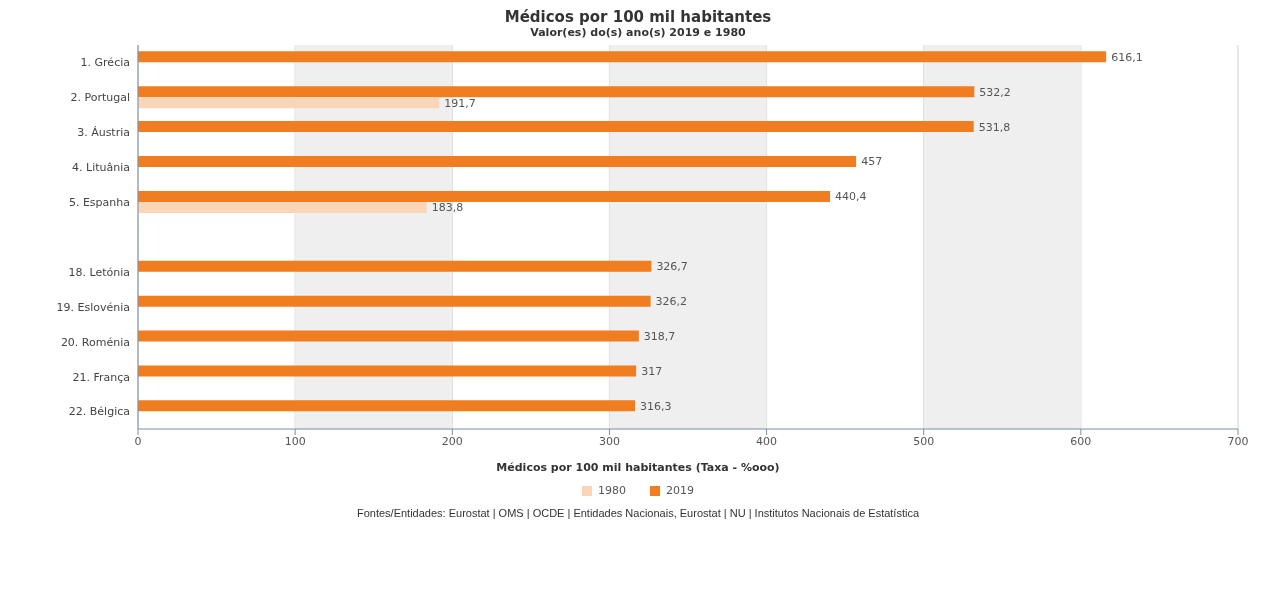 This screenshot has height=598, width=1286. What do you see at coordinates (638, 32) in the screenshot?
I see `chart-subtitle: Valor(es) do(s) ano(s) 2019 e 1980` at bounding box center [638, 32].